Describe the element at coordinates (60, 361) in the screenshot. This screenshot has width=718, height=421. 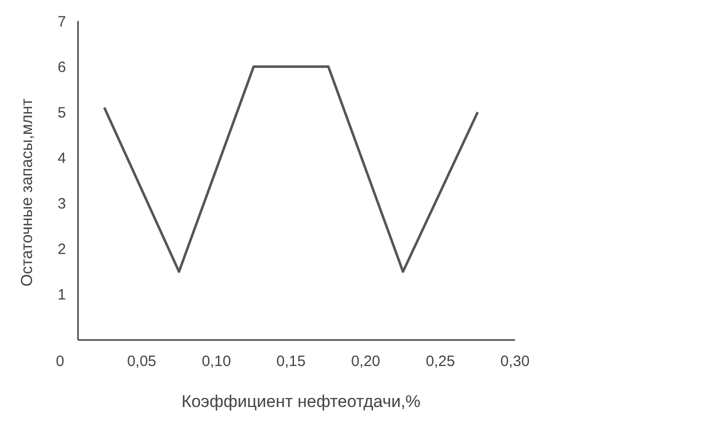
I see `x-tick-label: 0` at that location.